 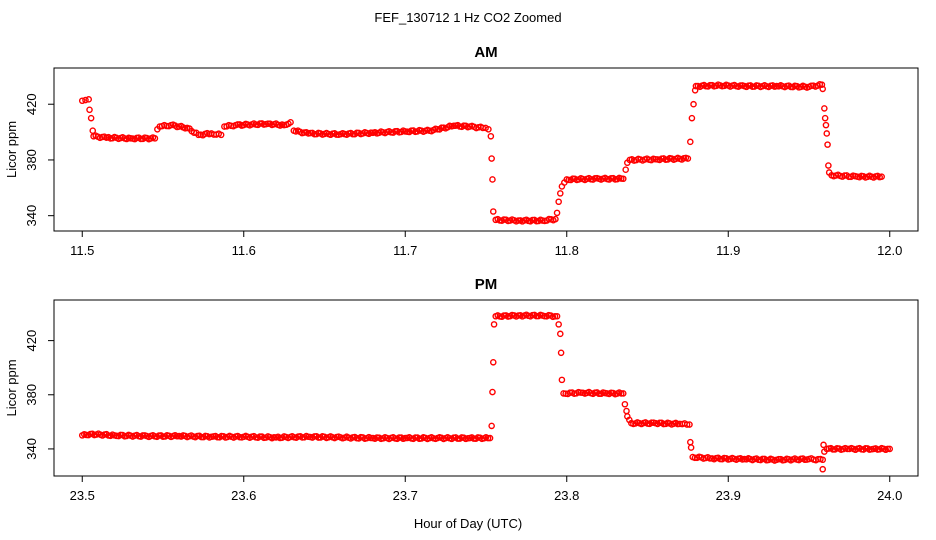 What do you see at coordinates (31, 160) in the screenshot?
I see `y-tick-label-am-1: 380` at bounding box center [31, 160].